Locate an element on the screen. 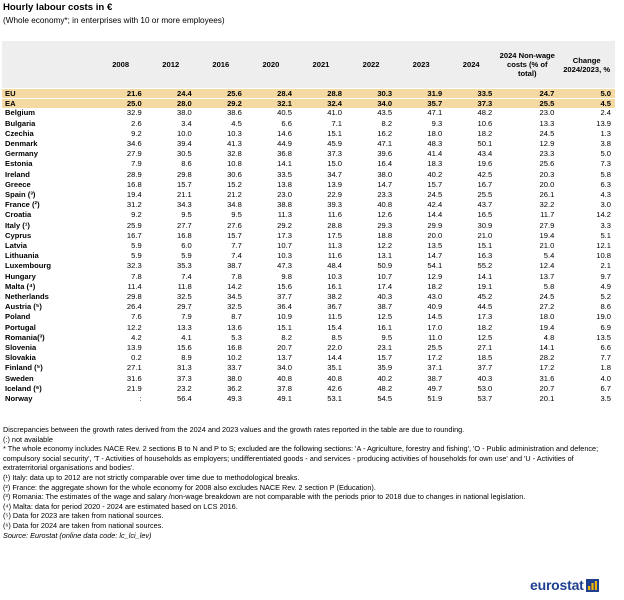  logo-text: eurostat is located at coordinates (557, 585).